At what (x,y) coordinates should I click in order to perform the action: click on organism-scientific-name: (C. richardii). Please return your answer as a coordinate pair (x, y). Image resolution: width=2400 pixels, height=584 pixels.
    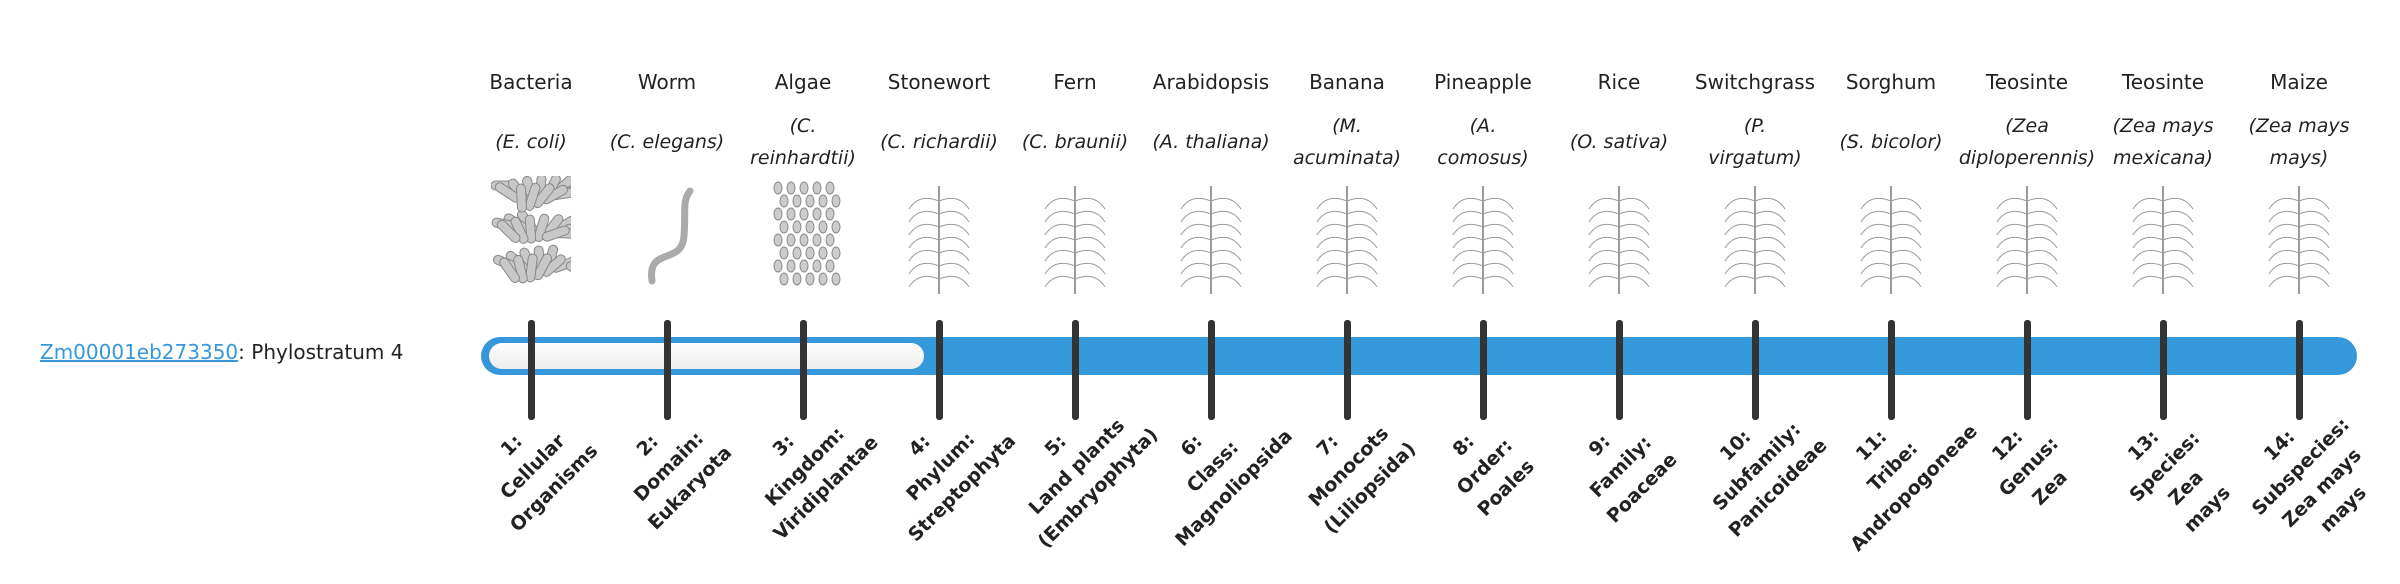
    Looking at the image, I should click on (939, 142).